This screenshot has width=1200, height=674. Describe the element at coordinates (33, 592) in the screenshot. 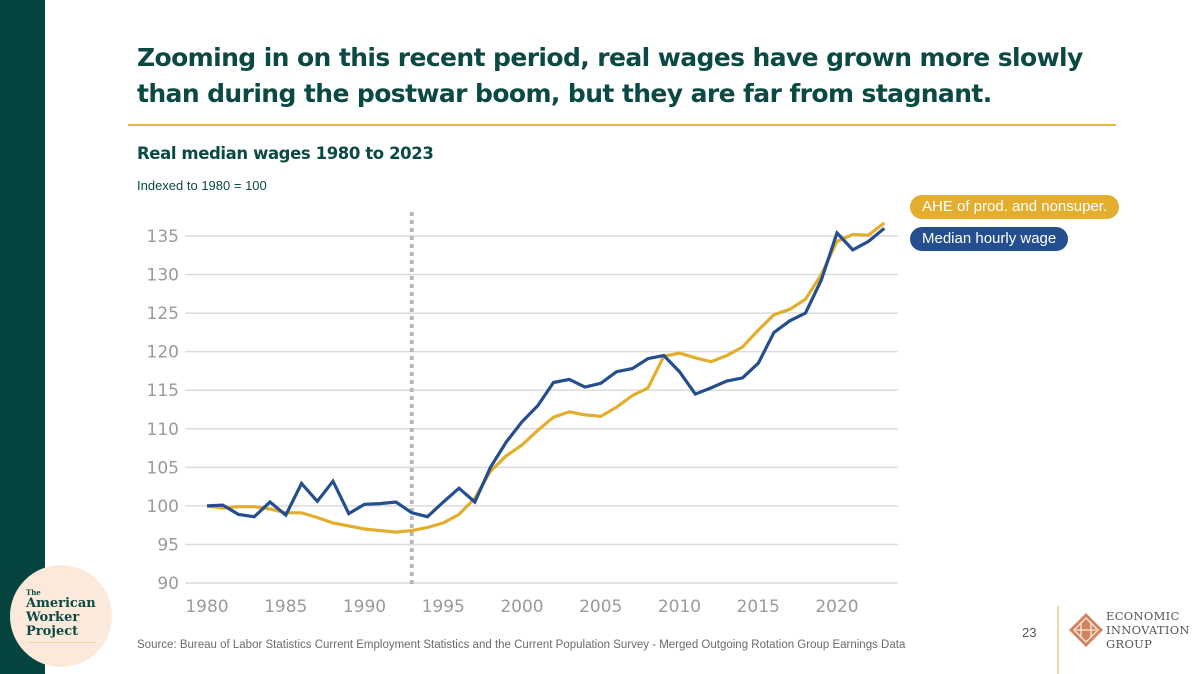

I see `logo-small-text: The` at that location.